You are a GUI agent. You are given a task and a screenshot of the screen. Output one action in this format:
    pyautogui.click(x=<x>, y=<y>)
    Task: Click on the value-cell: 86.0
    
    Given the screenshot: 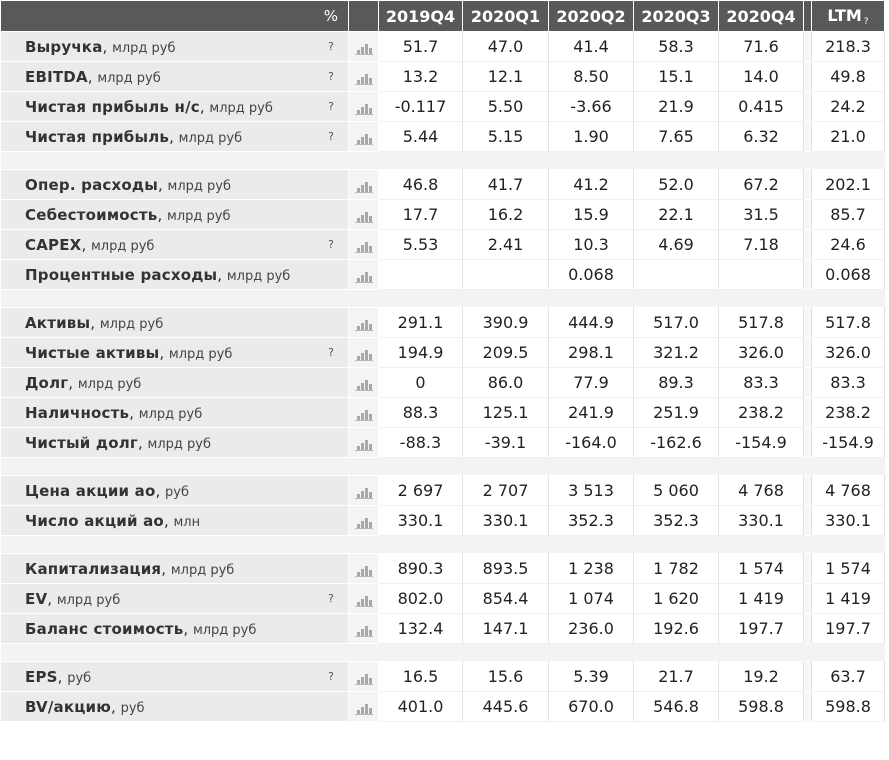 What is the action you would take?
    pyautogui.click(x=505, y=382)
    